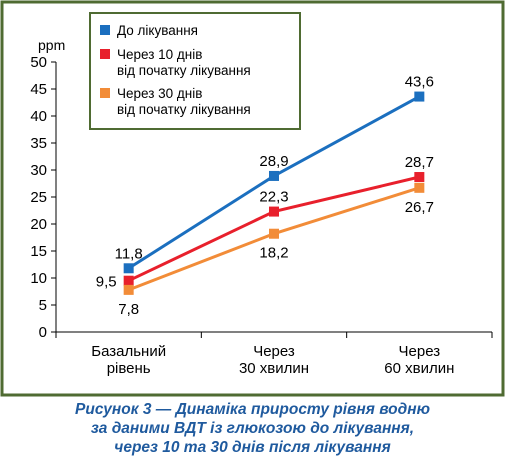  What do you see at coordinates (128, 351) in the screenshot?
I see `x-tick-label: Базальний` at bounding box center [128, 351].